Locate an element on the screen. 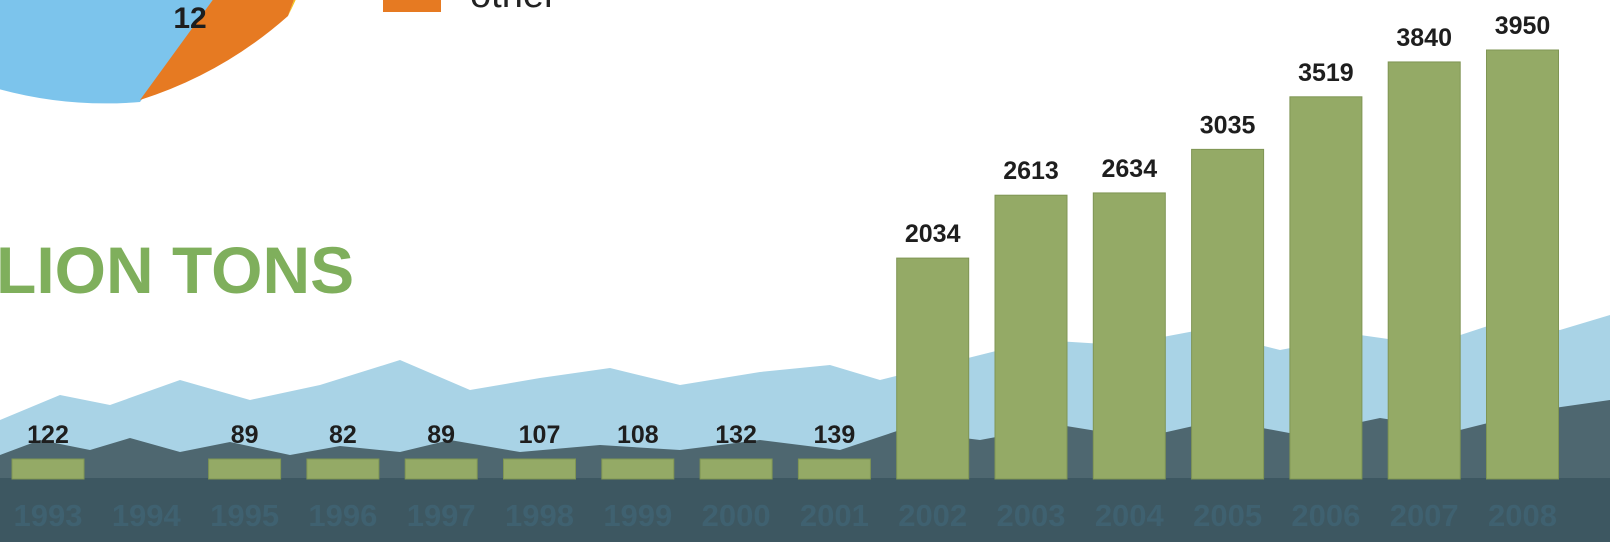  year-label-2004: 2004 is located at coordinates (1130, 515).